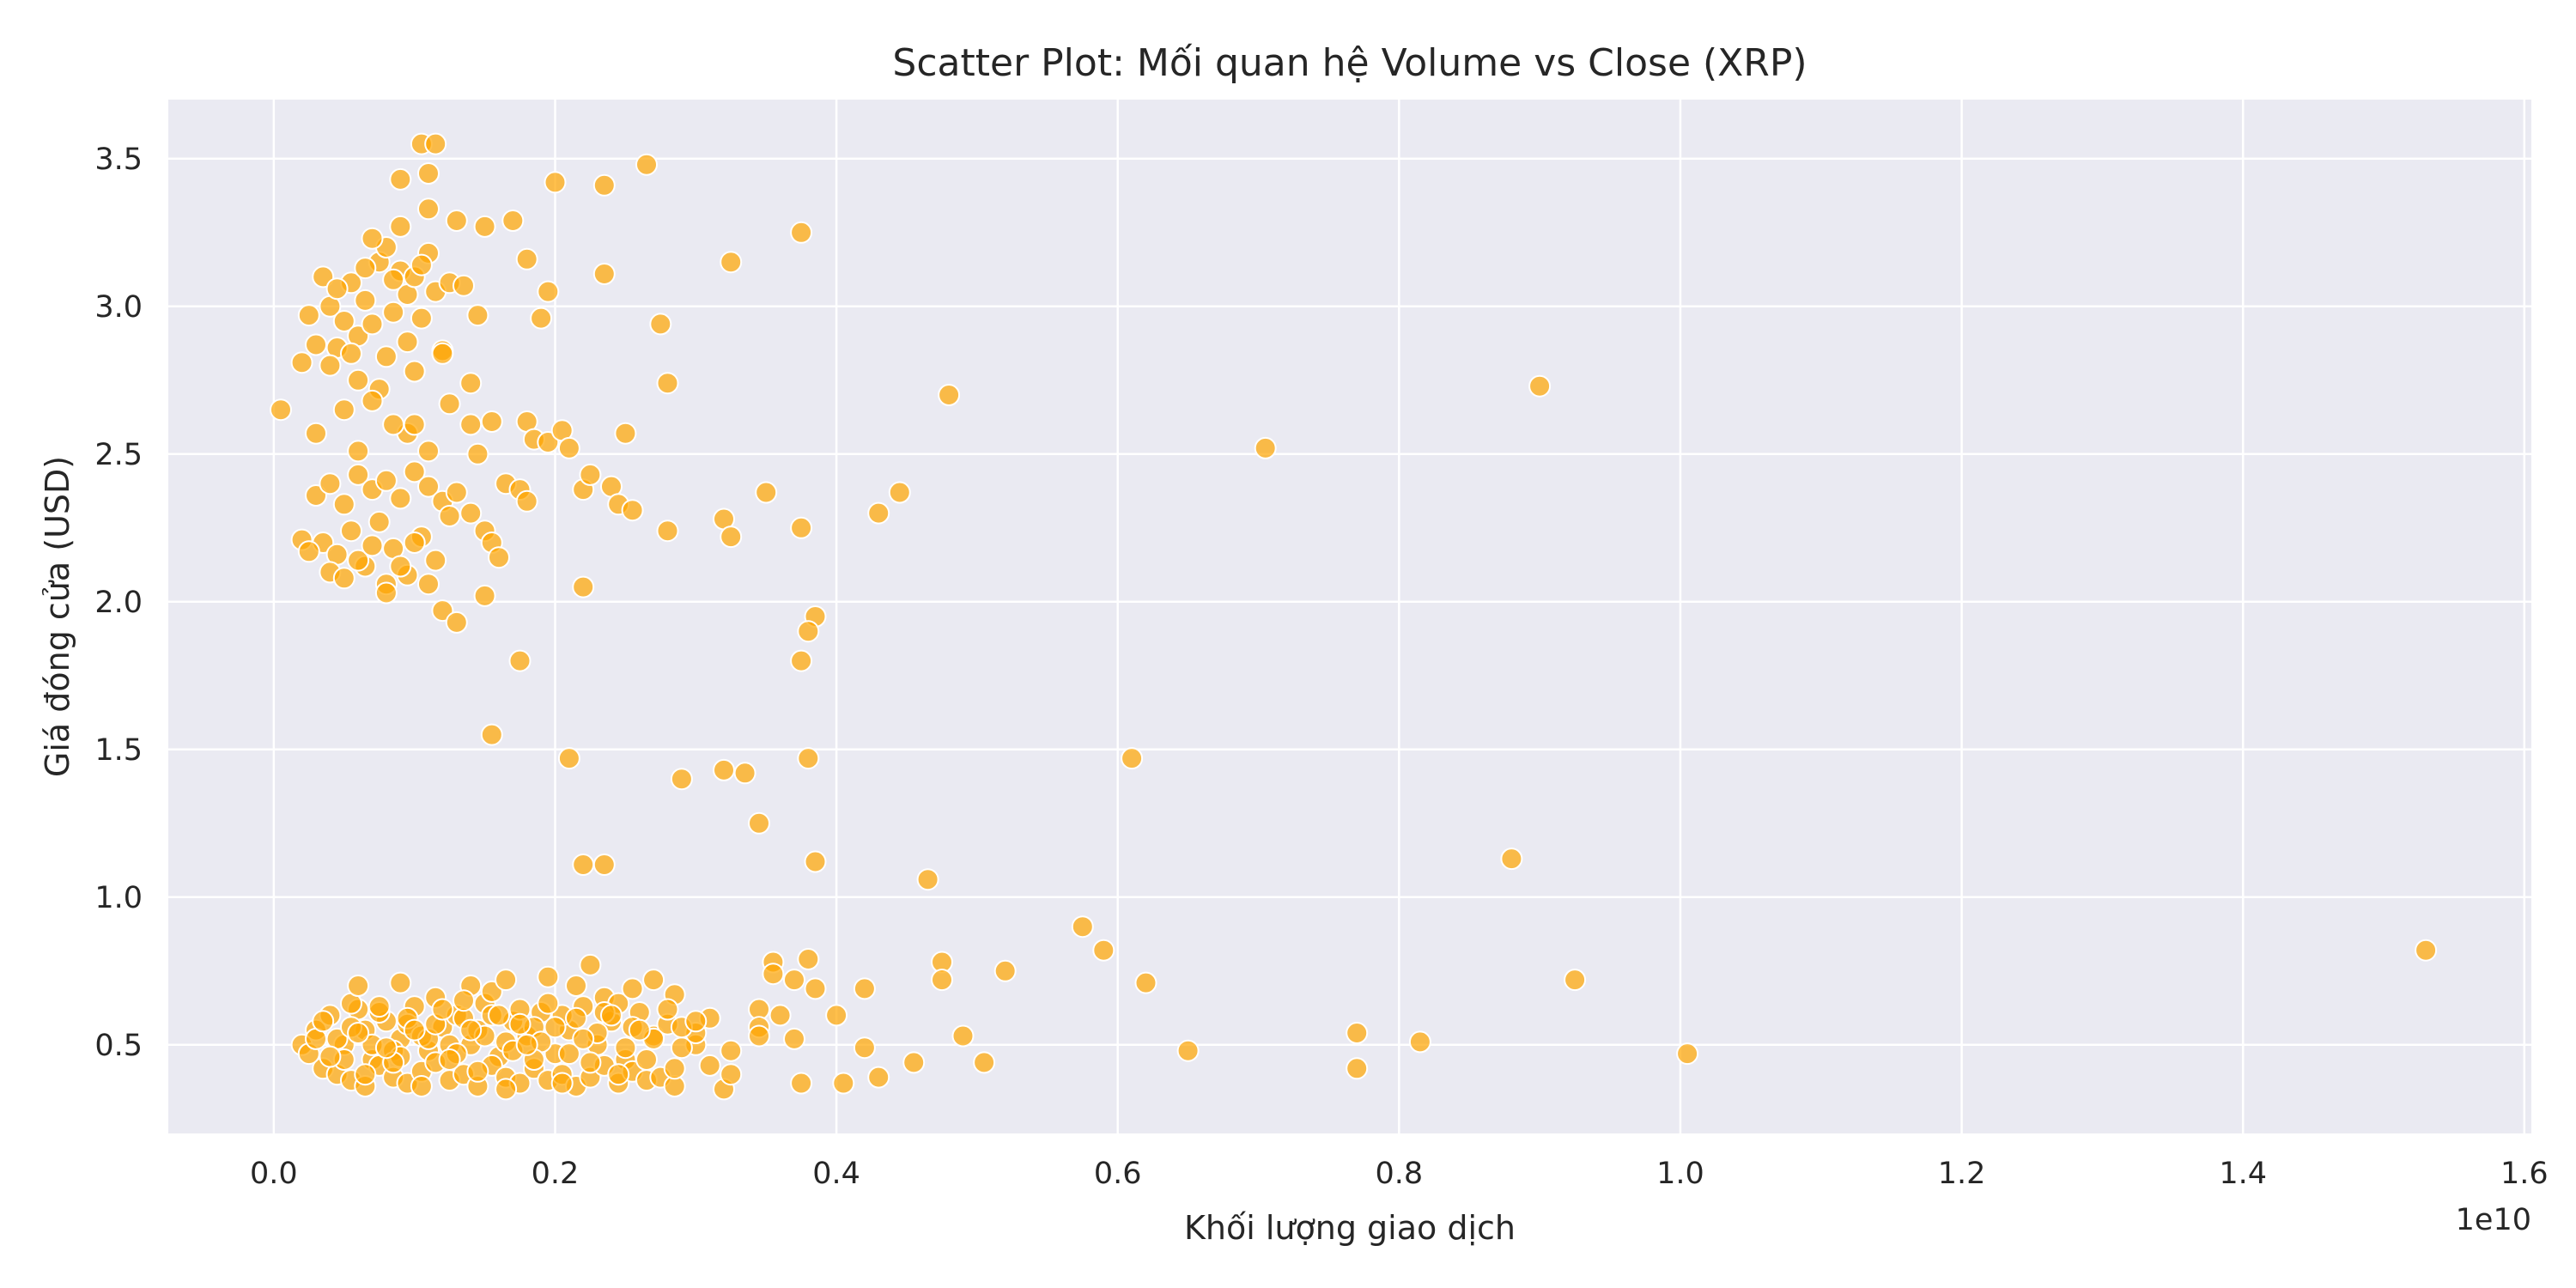  I want to click on x-axis-label: Khối lượng giao dịch, so click(1350, 1228).